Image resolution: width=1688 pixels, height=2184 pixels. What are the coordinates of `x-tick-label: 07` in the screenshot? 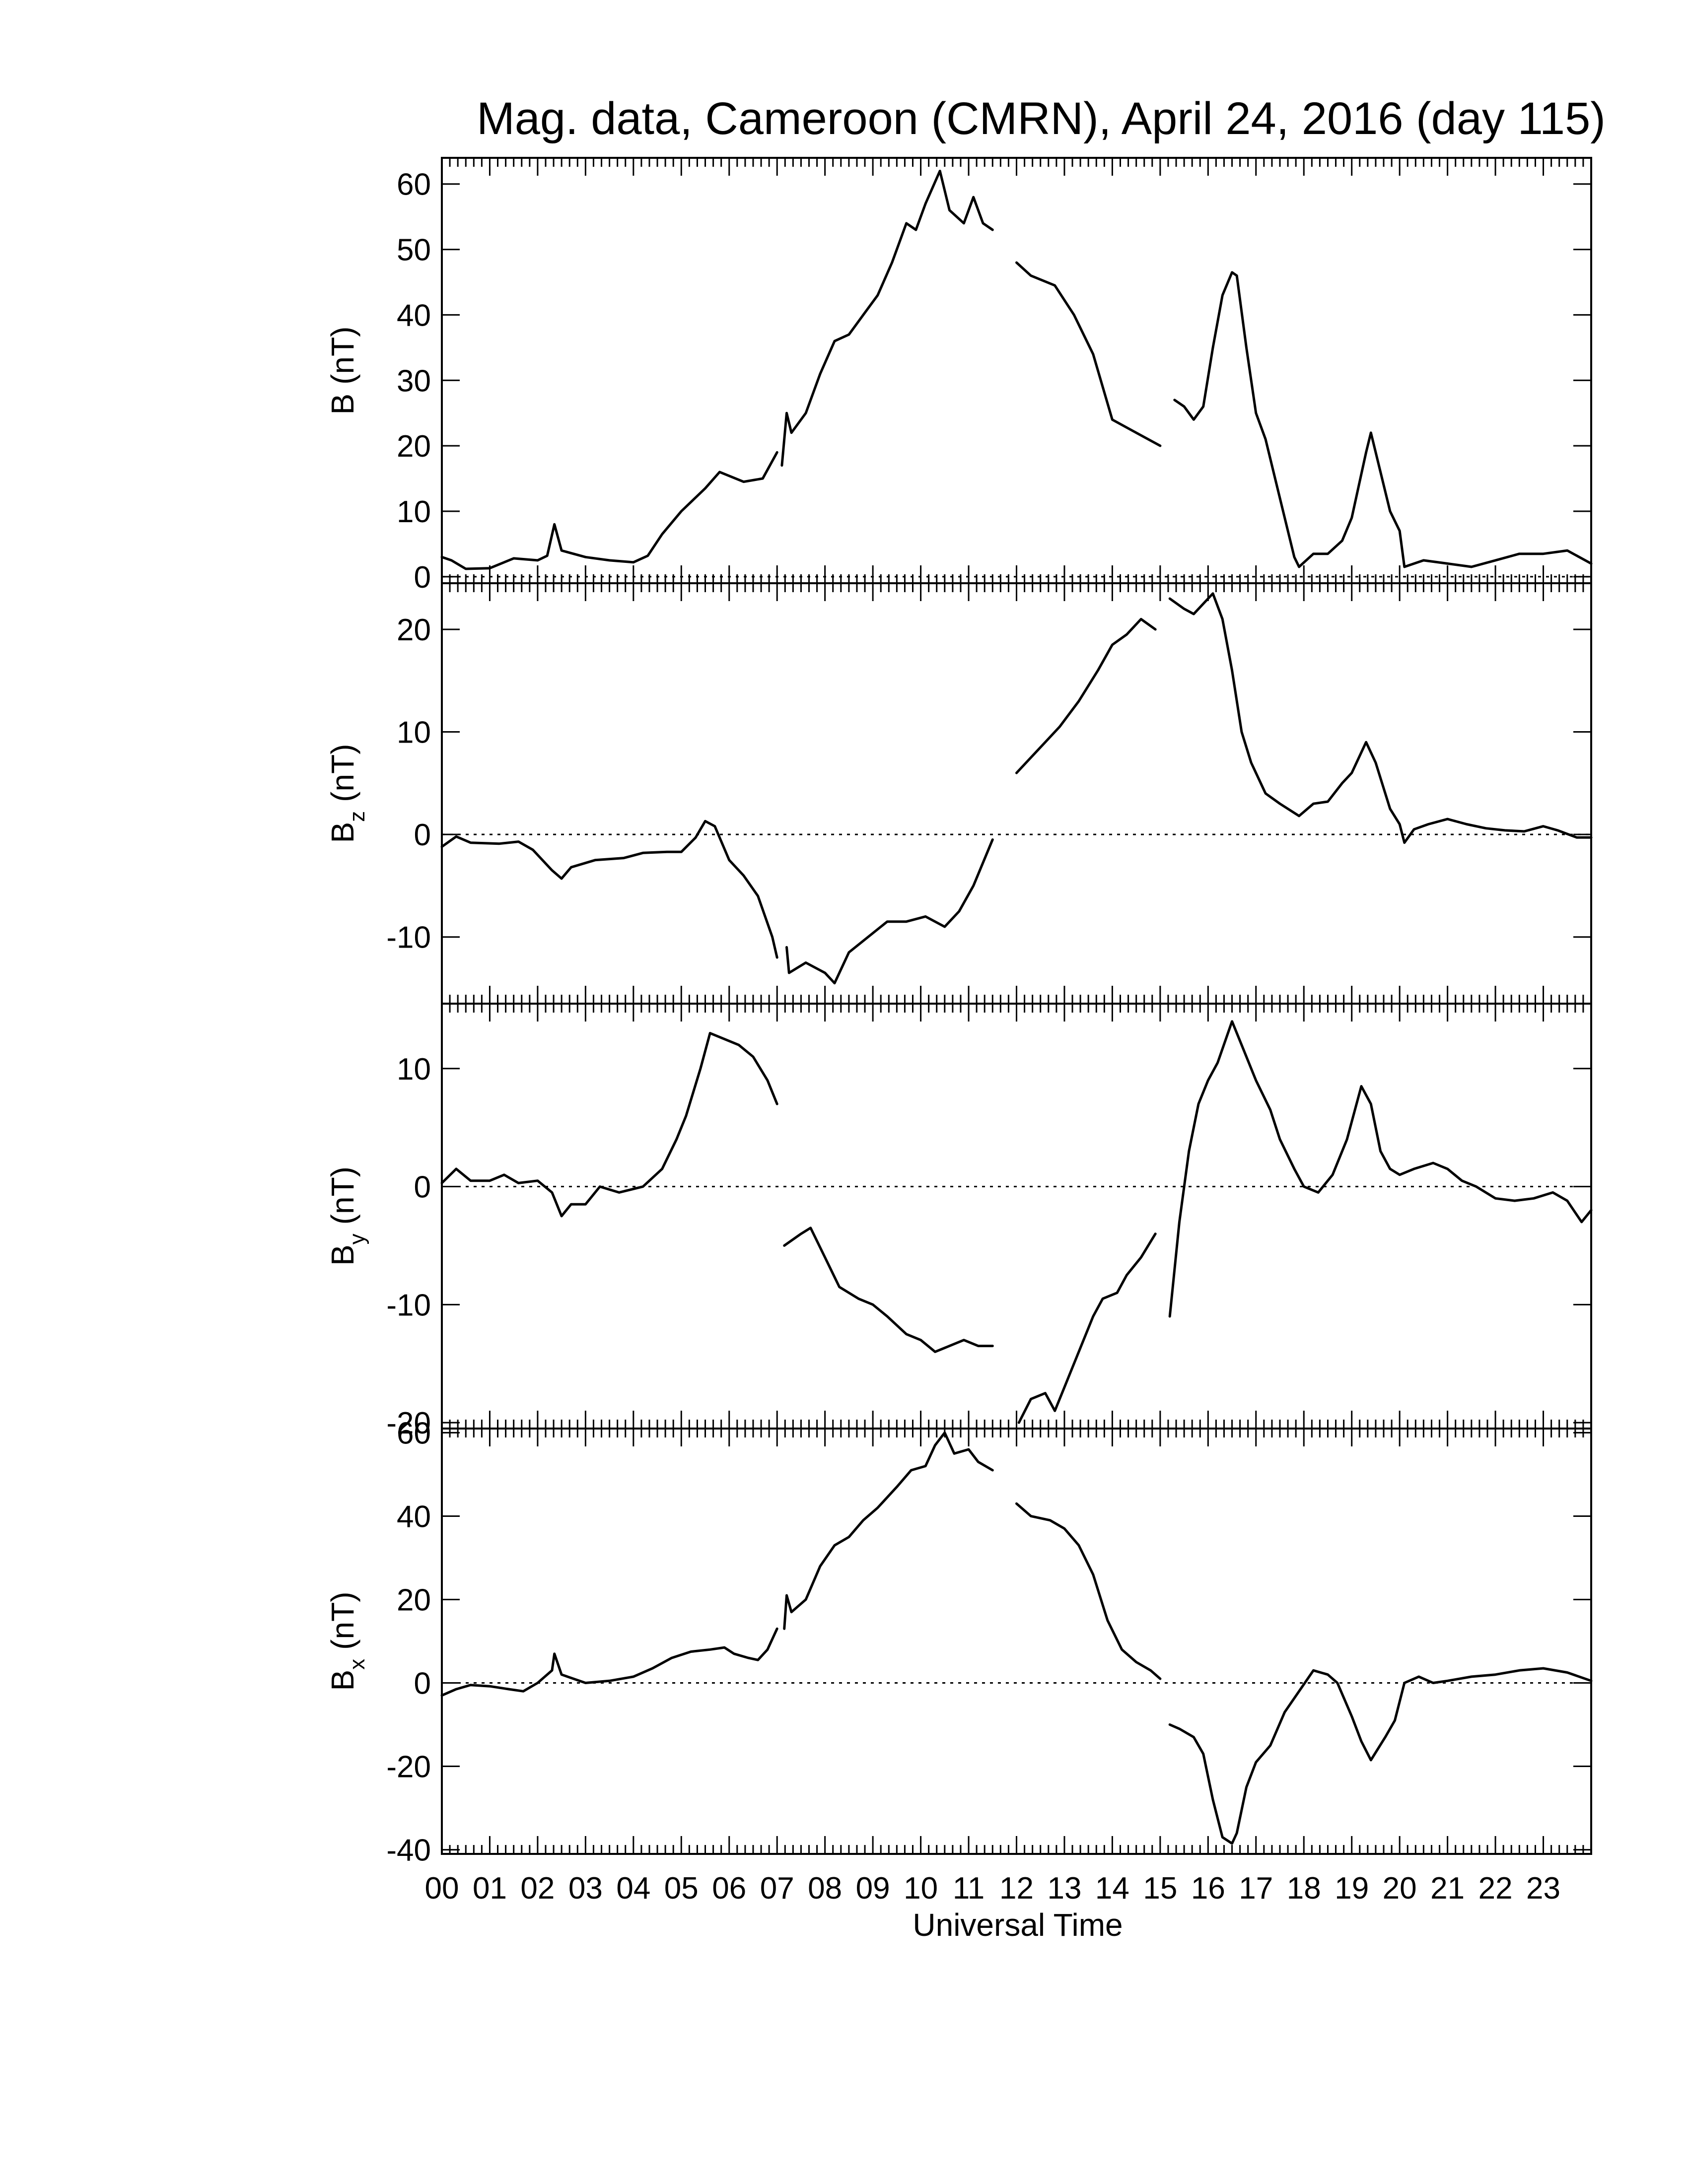 It's located at (777, 1888).